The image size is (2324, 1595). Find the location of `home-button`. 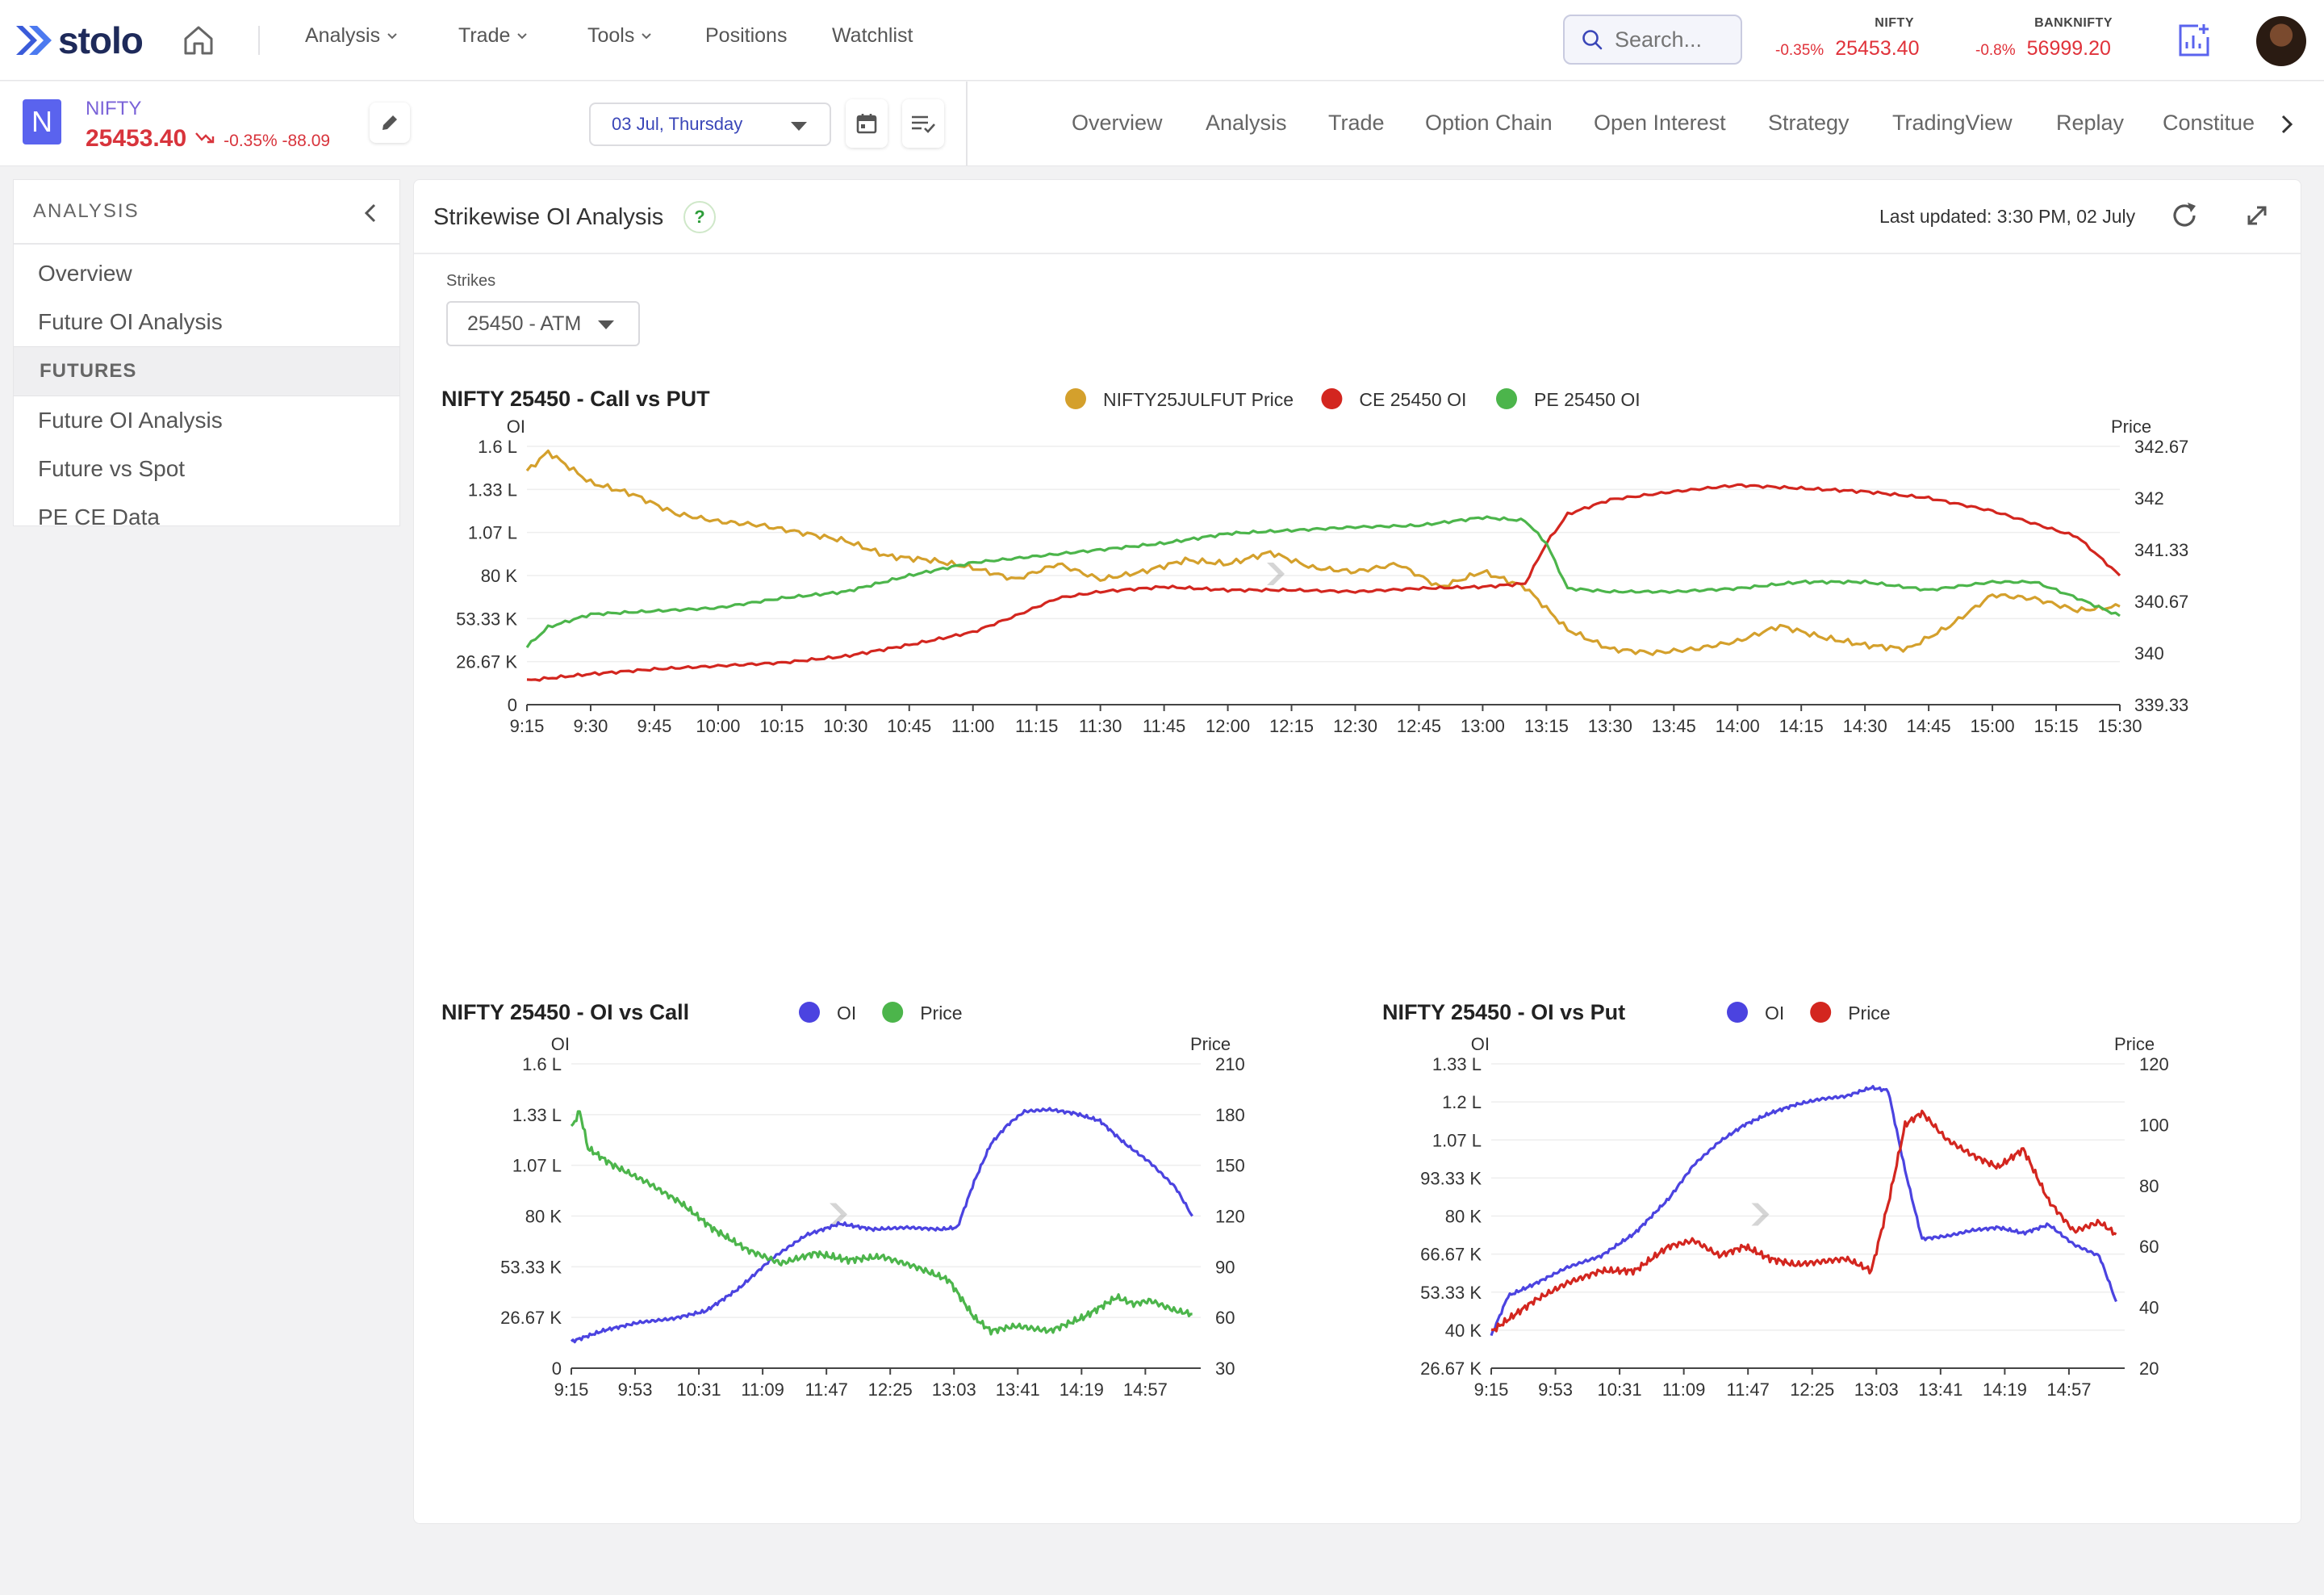

home-button is located at coordinates (198, 40).